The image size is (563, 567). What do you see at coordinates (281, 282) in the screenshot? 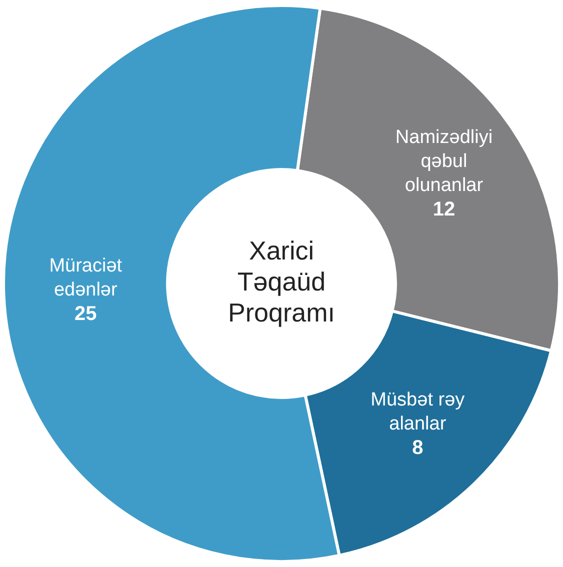
I see `text: Xarici Təqaüd Proqramı` at bounding box center [281, 282].